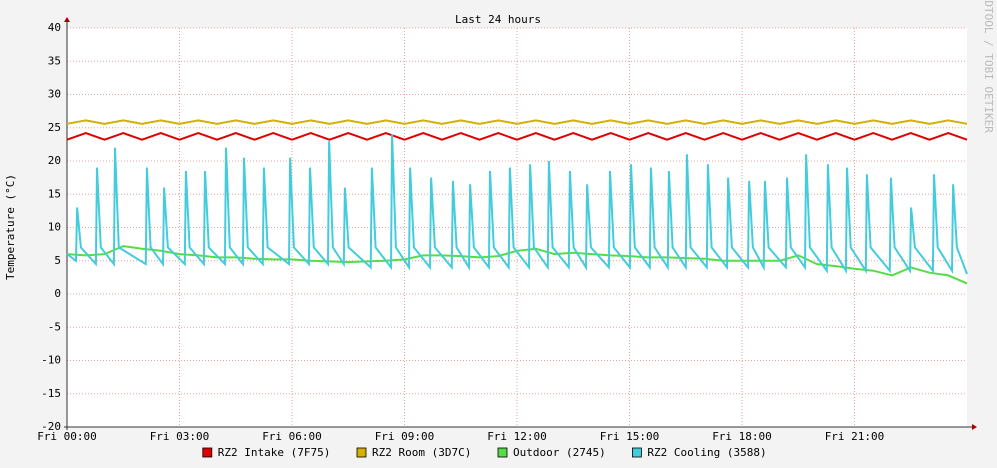  Describe the element at coordinates (706, 452) in the screenshot. I see `legend-label: RZ2 Cooling (3588)` at that location.